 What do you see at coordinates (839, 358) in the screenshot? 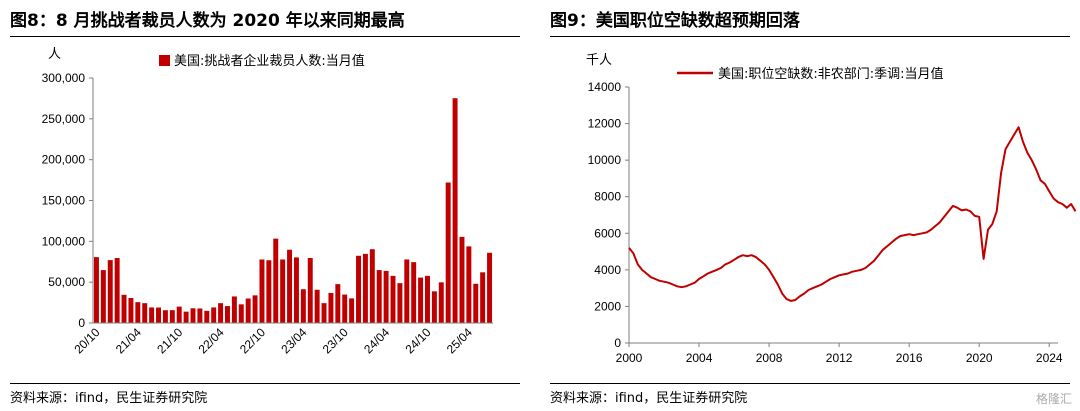
I see `x-tick-label: 2012` at bounding box center [839, 358].